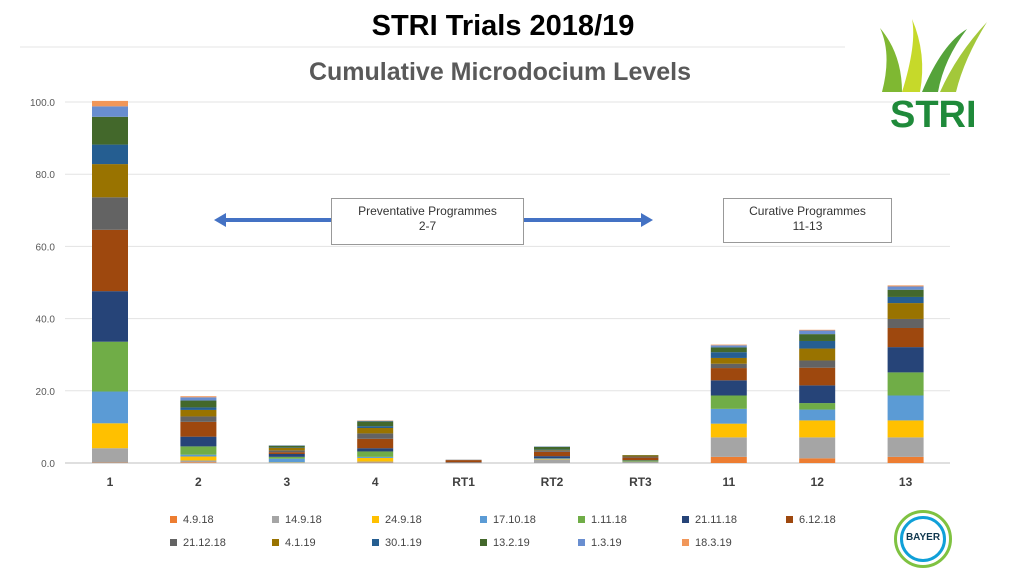 The height and width of the screenshot is (588, 1024). I want to click on main-title: STRI Trials 2018/19, so click(503, 26).